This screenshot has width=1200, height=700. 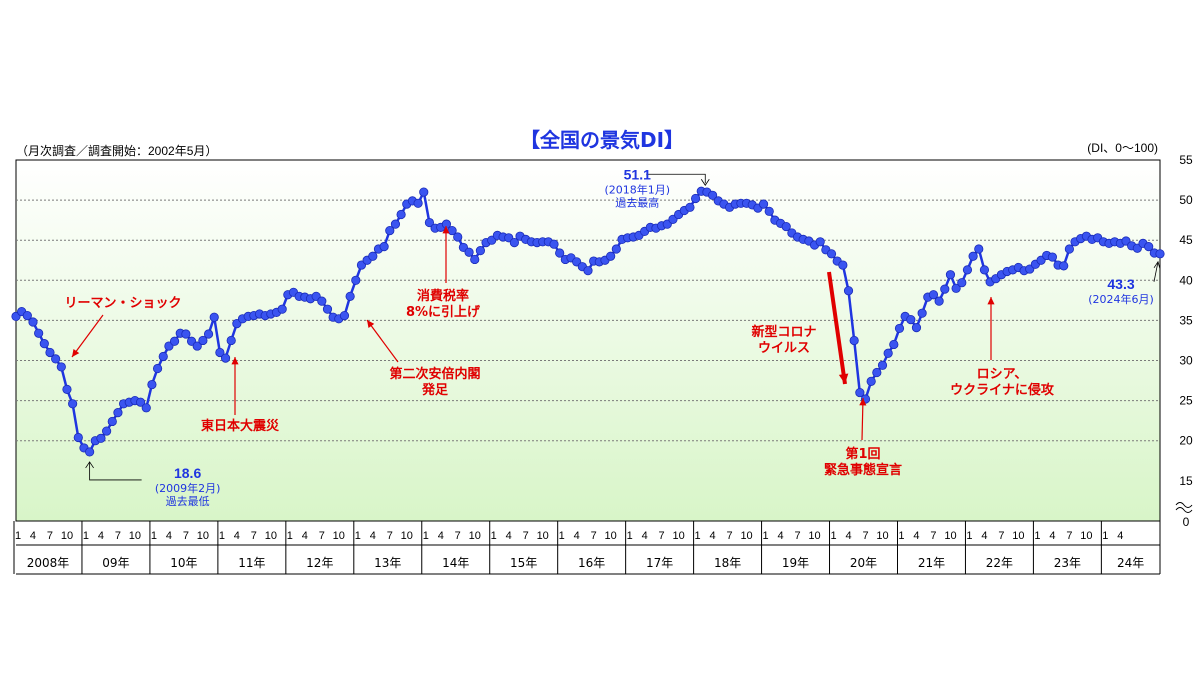 What do you see at coordinates (1186, 280) in the screenshot?
I see `y-tick-label: 40` at bounding box center [1186, 280].